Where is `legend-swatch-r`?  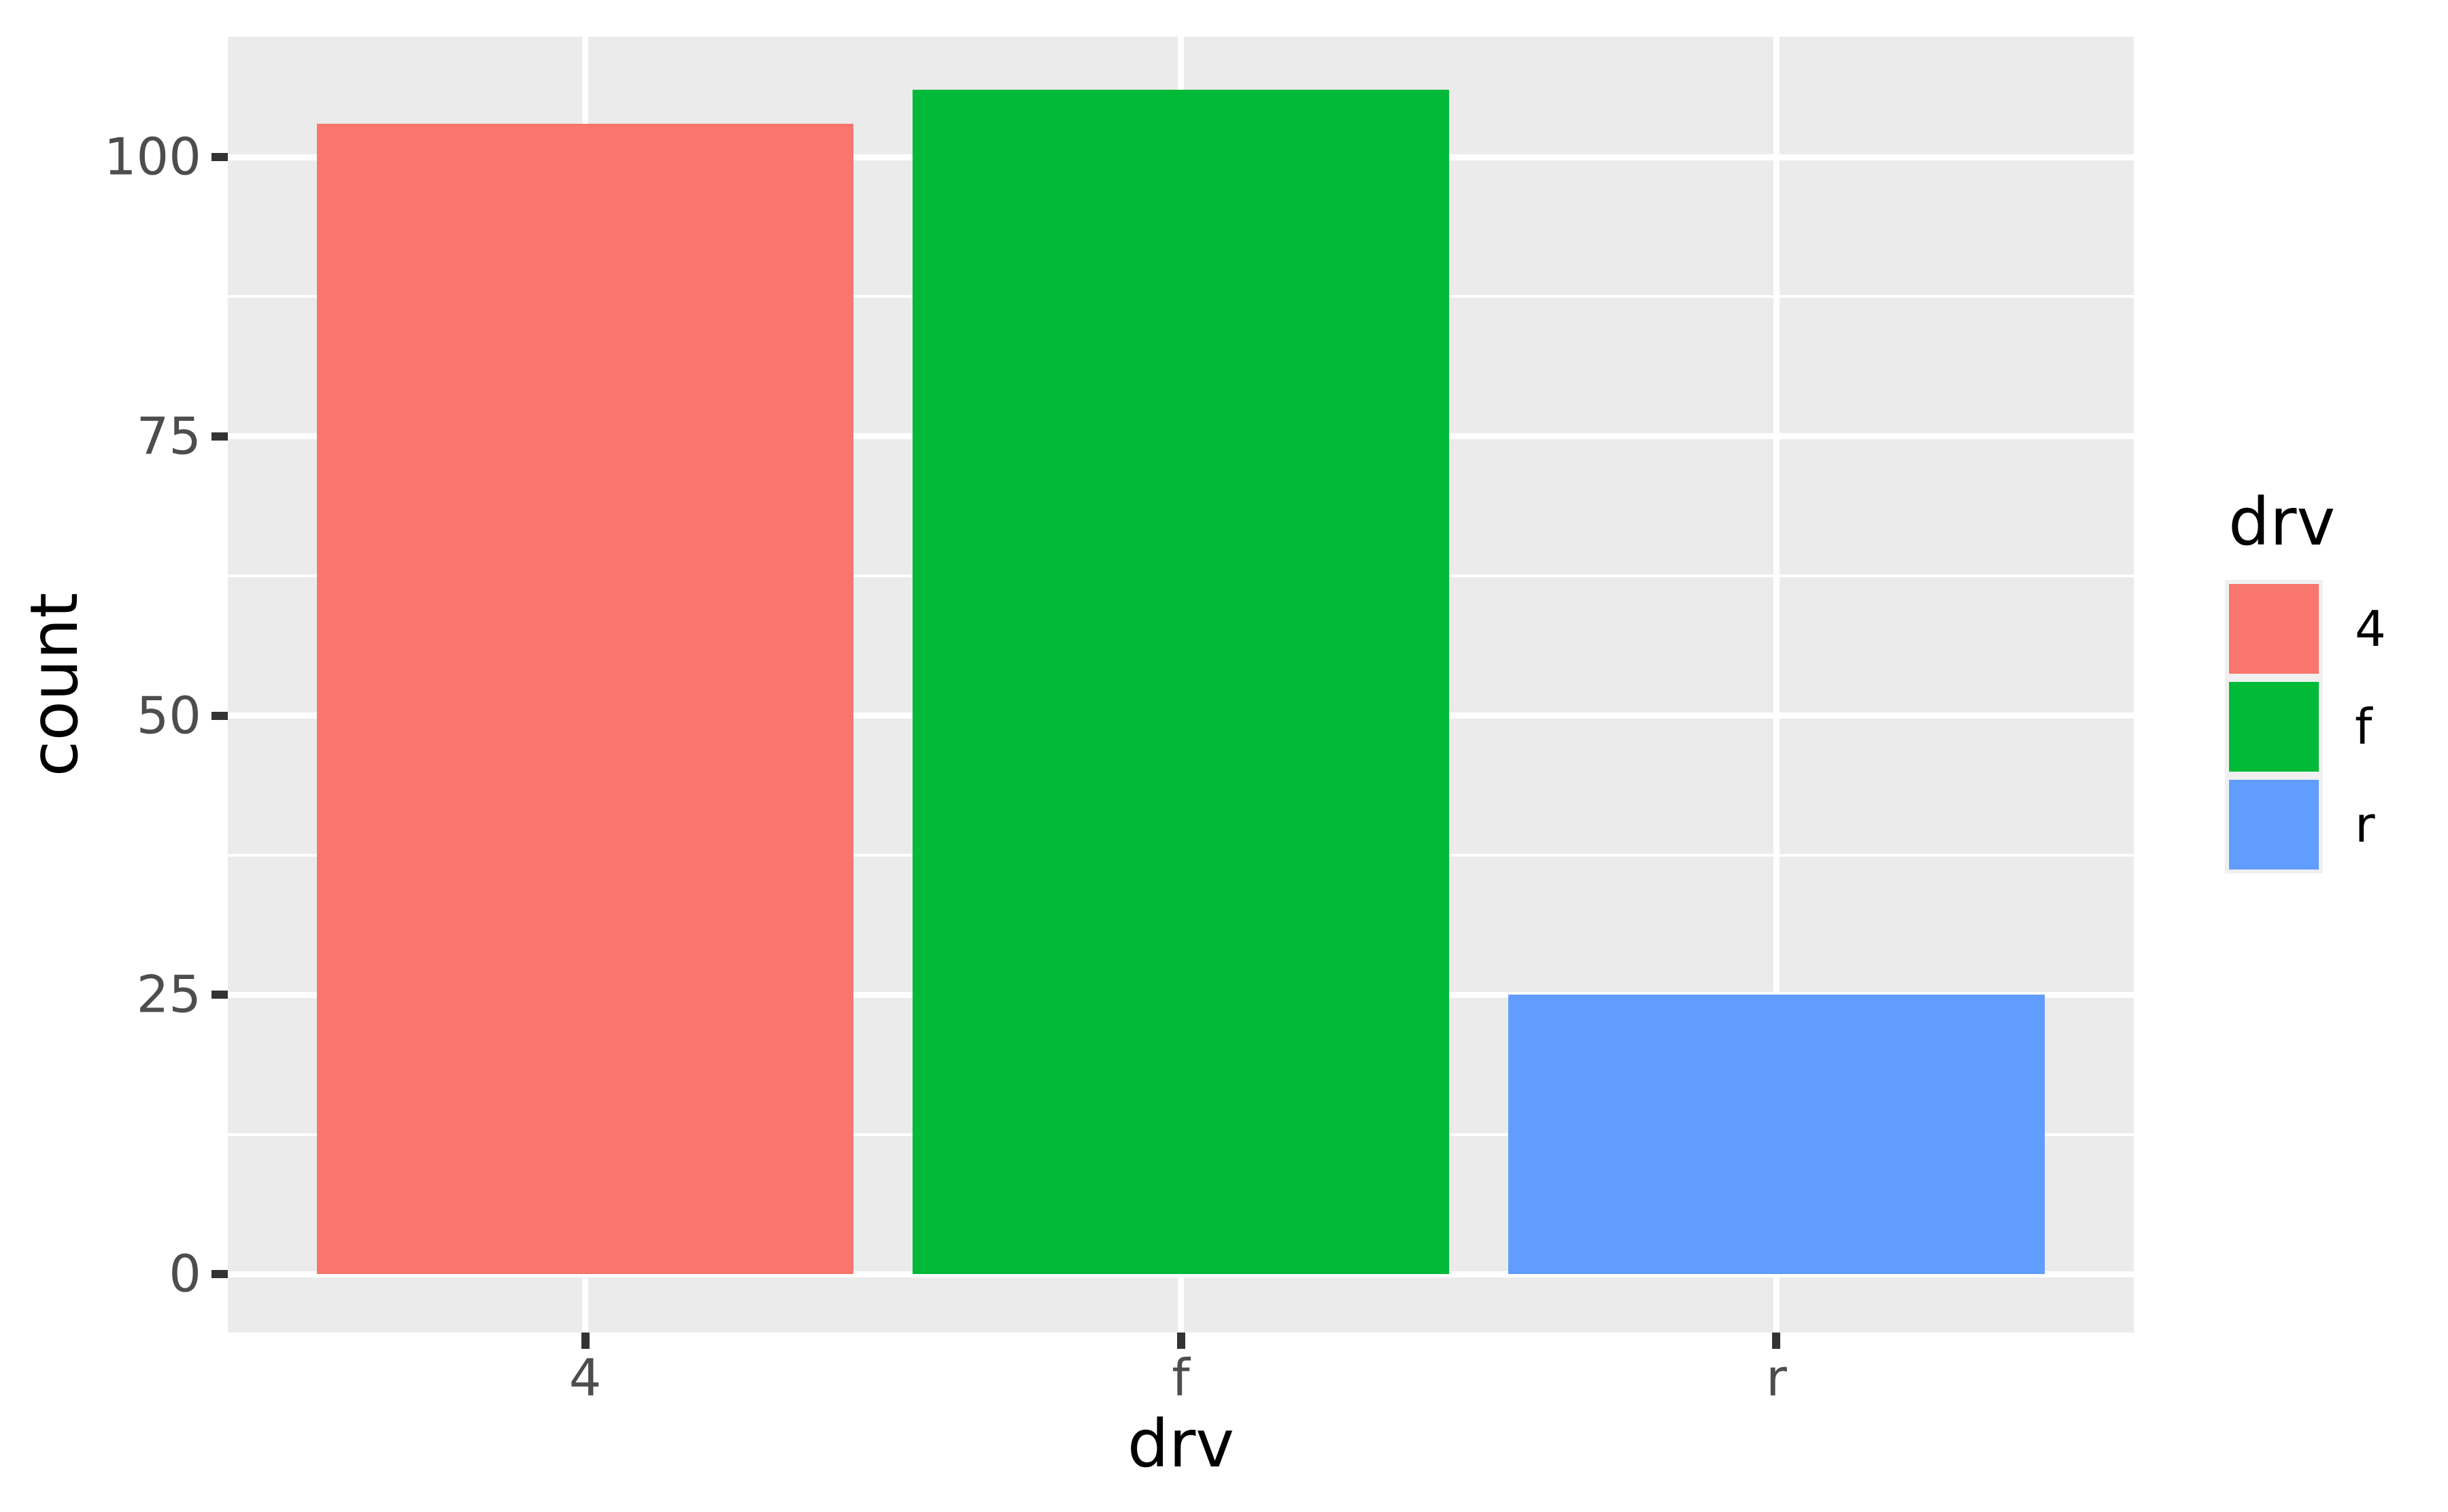 legend-swatch-r is located at coordinates (2274, 825).